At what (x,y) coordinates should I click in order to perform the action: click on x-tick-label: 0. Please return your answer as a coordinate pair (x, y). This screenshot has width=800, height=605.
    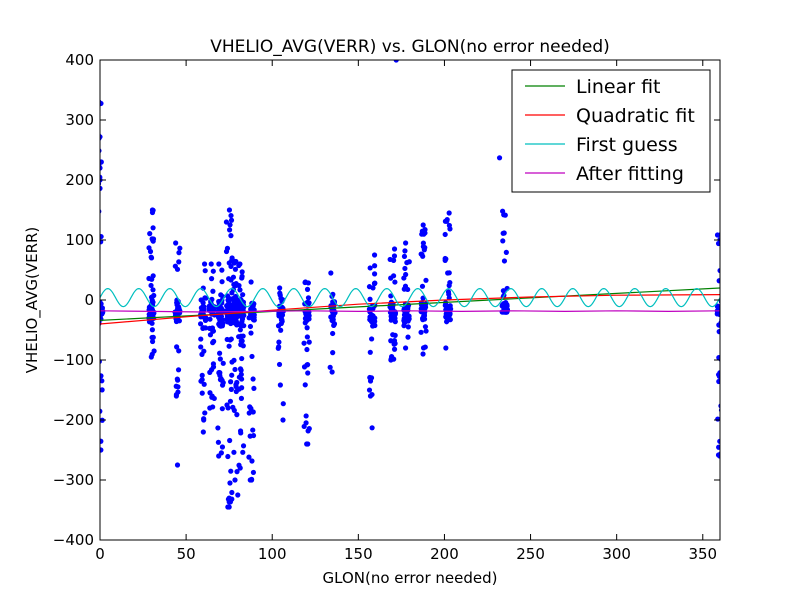
    Looking at the image, I should click on (100, 554).